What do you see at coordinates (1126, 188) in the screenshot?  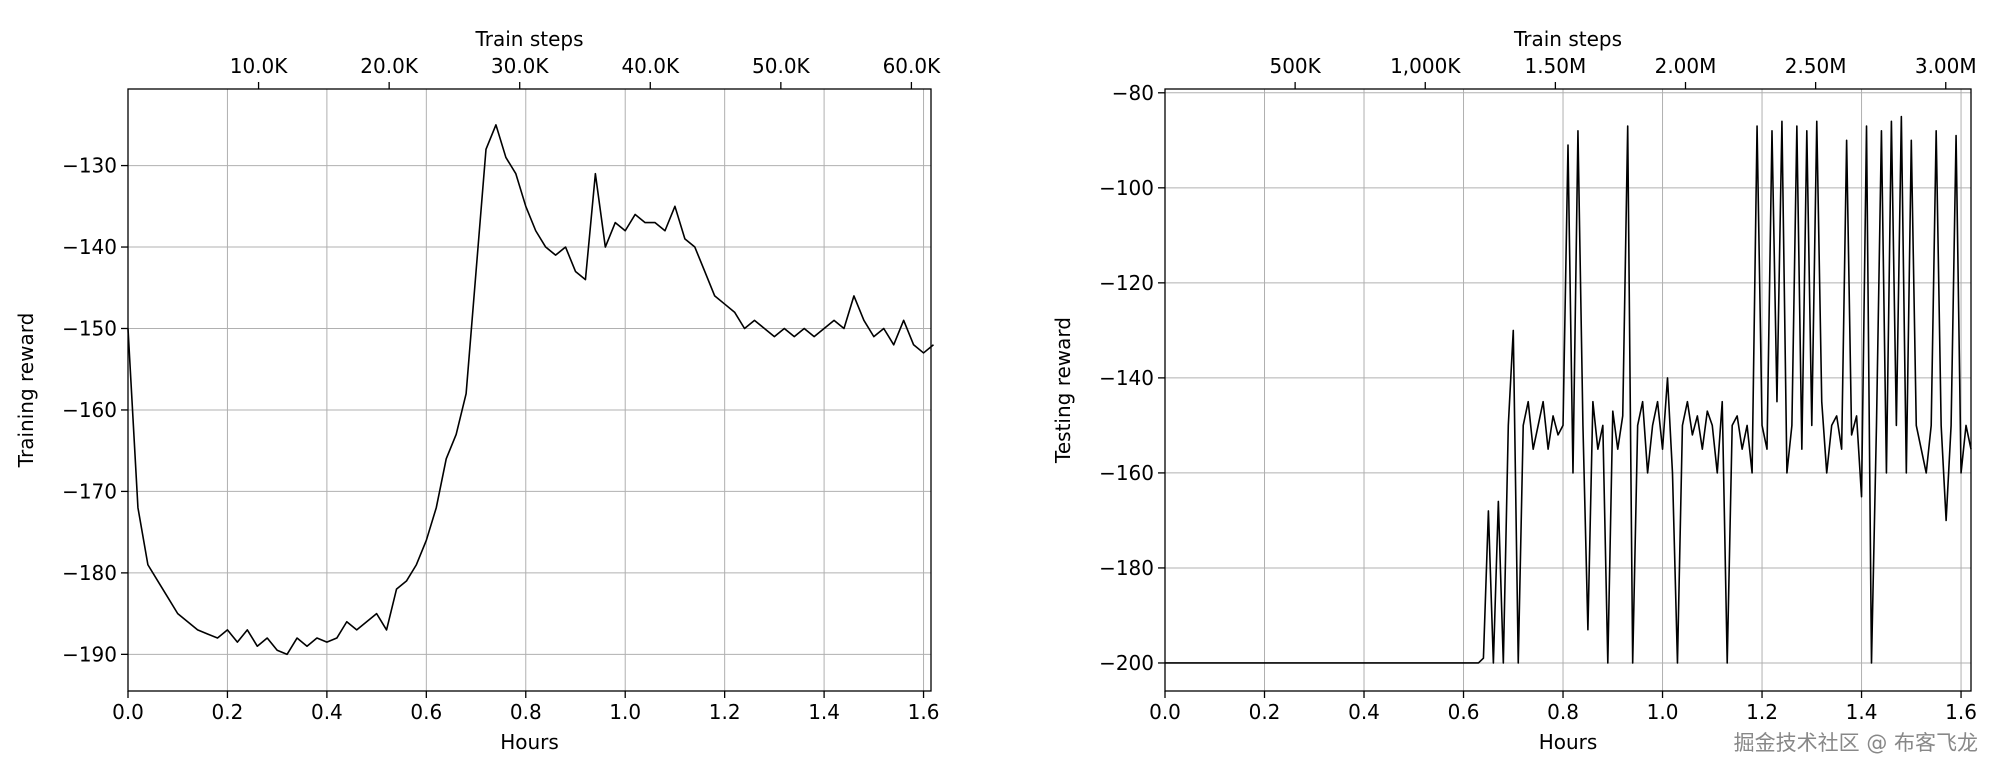 I see `y-tick-label: −100` at bounding box center [1126, 188].